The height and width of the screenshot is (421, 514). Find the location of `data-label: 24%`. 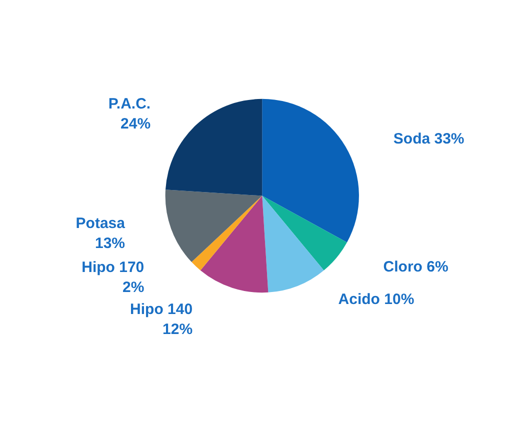

data-label: 24% is located at coordinates (135, 124).